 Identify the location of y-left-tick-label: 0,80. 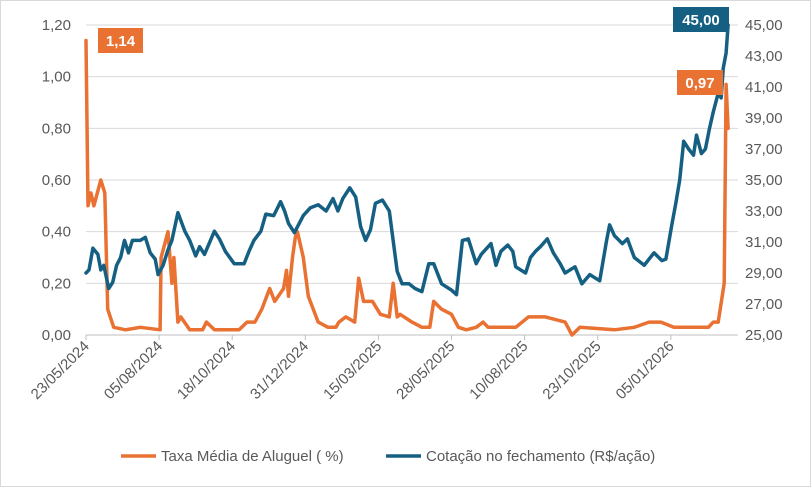
(56, 128).